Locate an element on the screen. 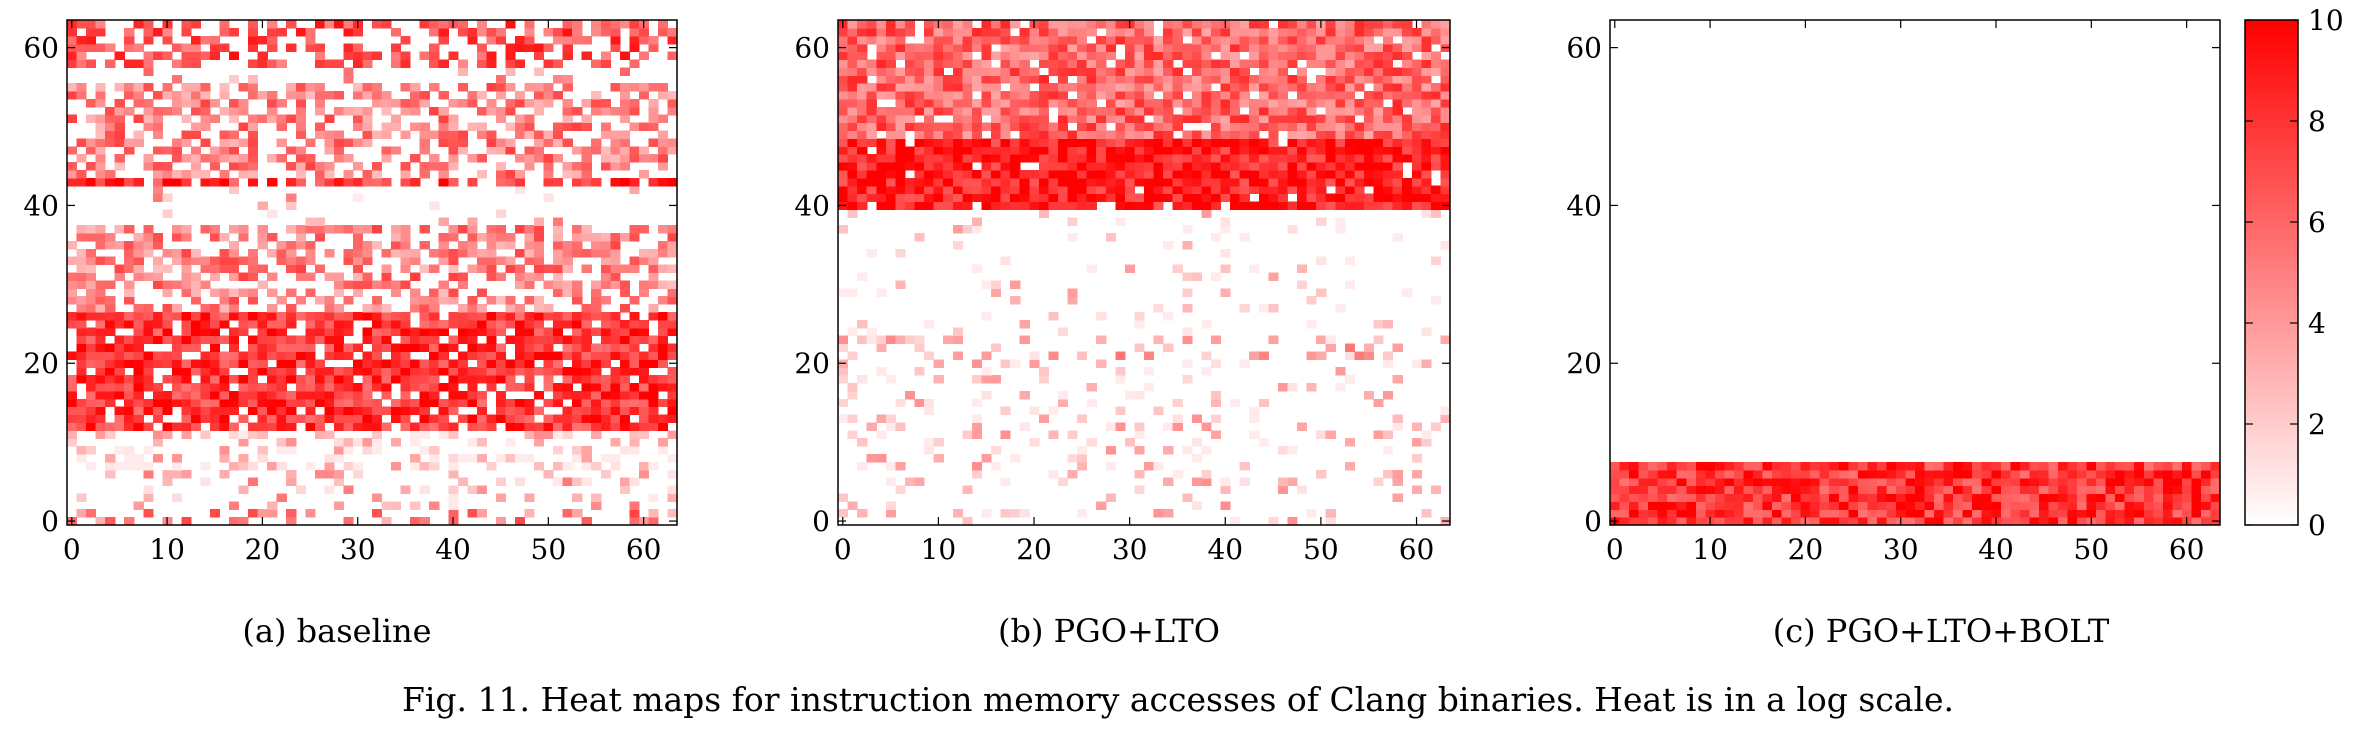  colorbar-gradient is located at coordinates (2271, 272).